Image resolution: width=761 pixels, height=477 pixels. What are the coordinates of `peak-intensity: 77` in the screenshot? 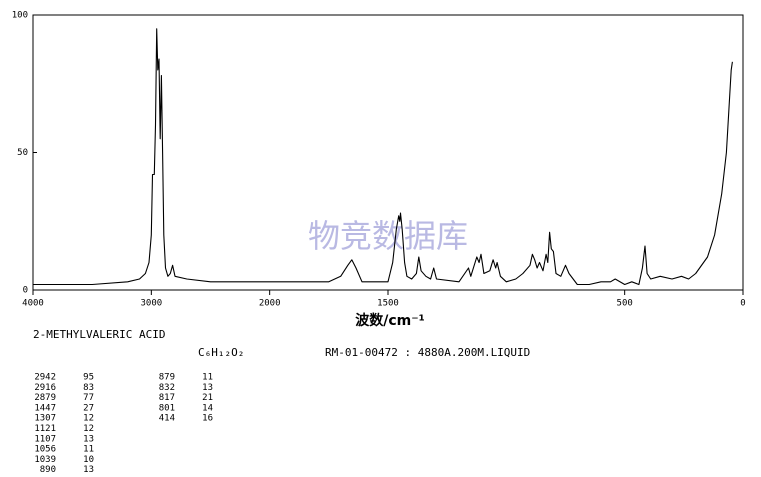 It's located at (88, 398).